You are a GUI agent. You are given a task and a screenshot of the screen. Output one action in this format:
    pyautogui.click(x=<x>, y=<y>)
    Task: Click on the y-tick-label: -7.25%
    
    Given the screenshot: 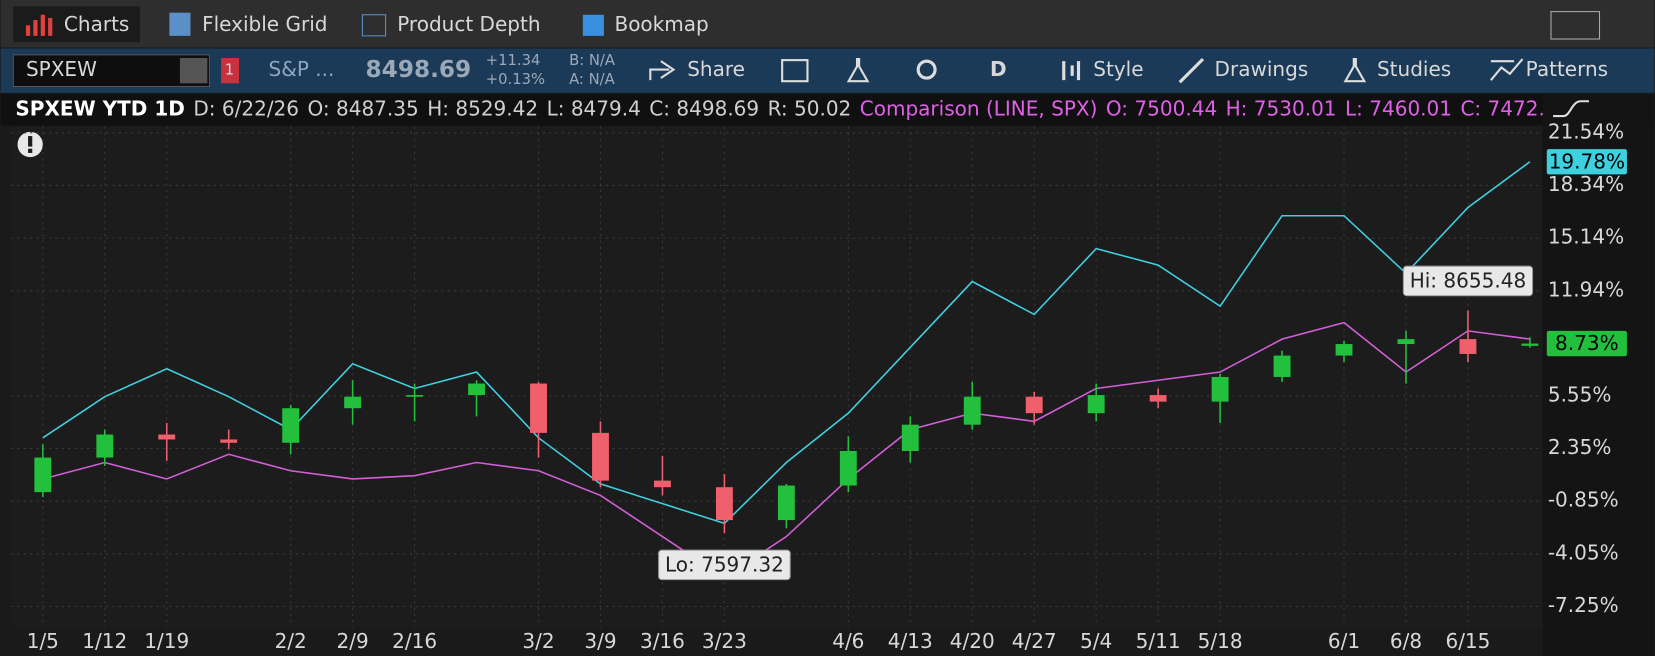 What is the action you would take?
    pyautogui.click(x=1583, y=605)
    